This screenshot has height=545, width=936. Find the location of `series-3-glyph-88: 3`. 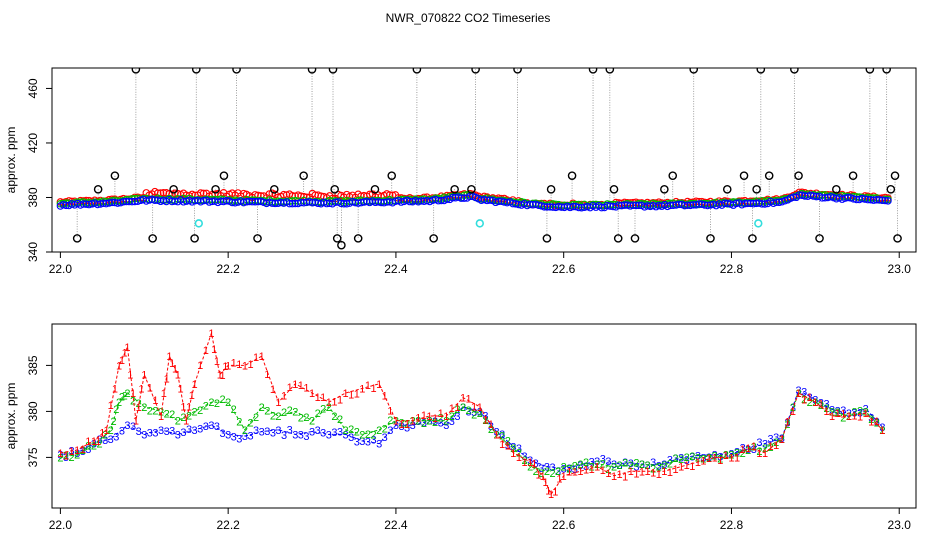

series-3-glyph-88: 3 is located at coordinates (552, 468).